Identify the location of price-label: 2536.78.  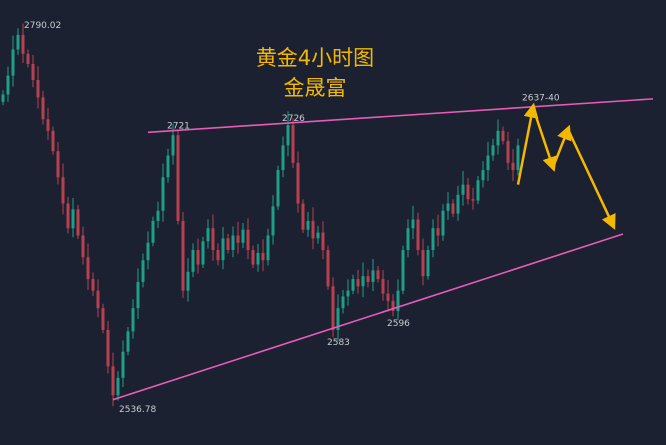
(137, 410).